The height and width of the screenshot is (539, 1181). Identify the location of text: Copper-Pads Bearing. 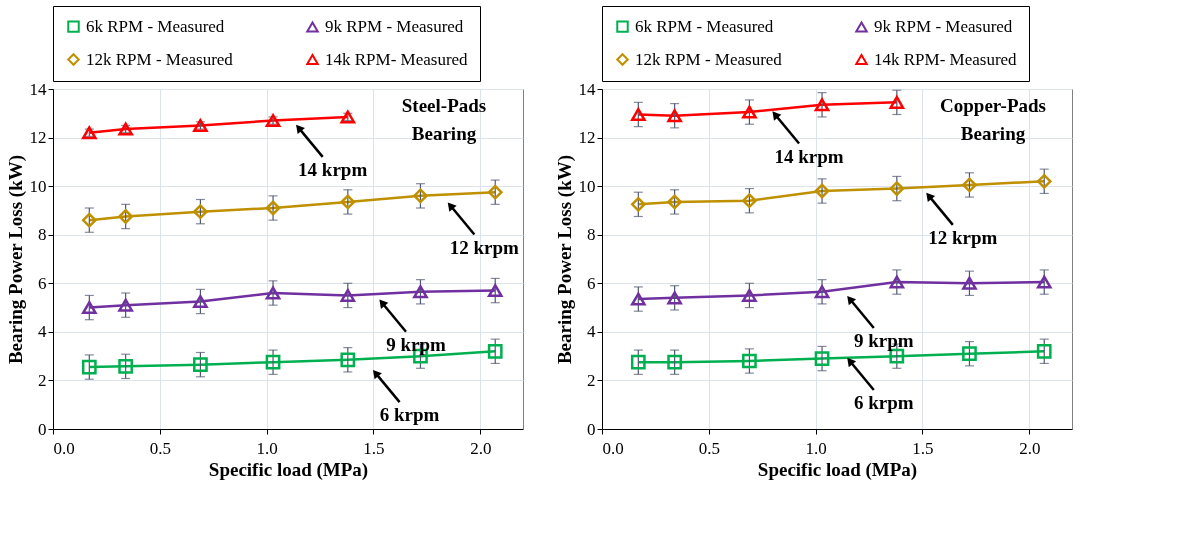
(993, 119).